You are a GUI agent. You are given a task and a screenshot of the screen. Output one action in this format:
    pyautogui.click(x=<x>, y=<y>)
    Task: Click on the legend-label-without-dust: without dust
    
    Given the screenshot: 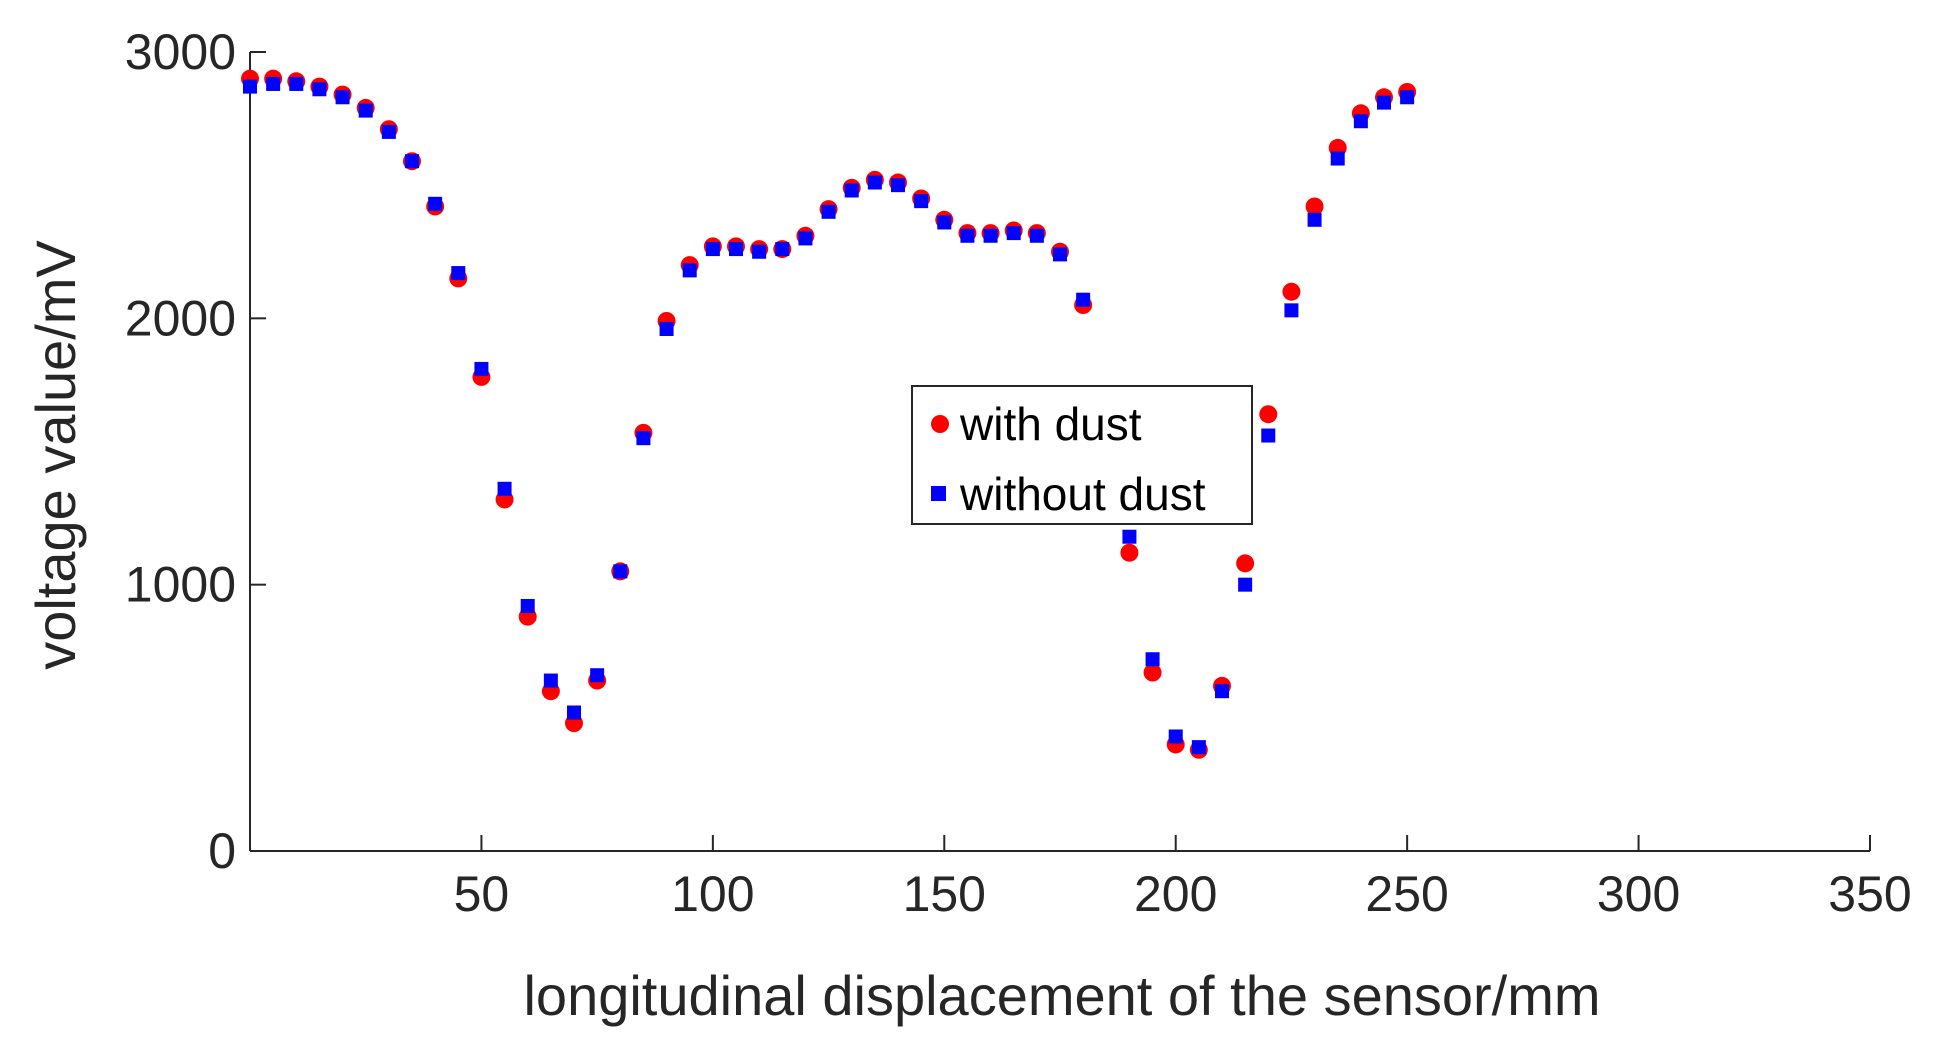 What is the action you would take?
    pyautogui.click(x=1082, y=494)
    